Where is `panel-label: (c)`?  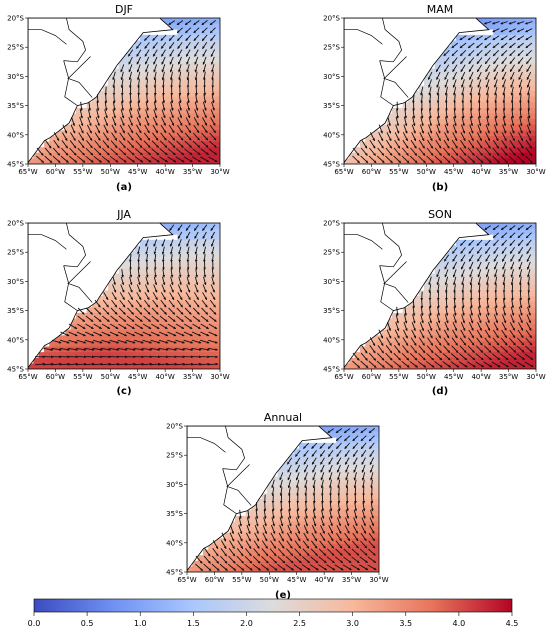
panel-label: (c) is located at coordinates (123, 391).